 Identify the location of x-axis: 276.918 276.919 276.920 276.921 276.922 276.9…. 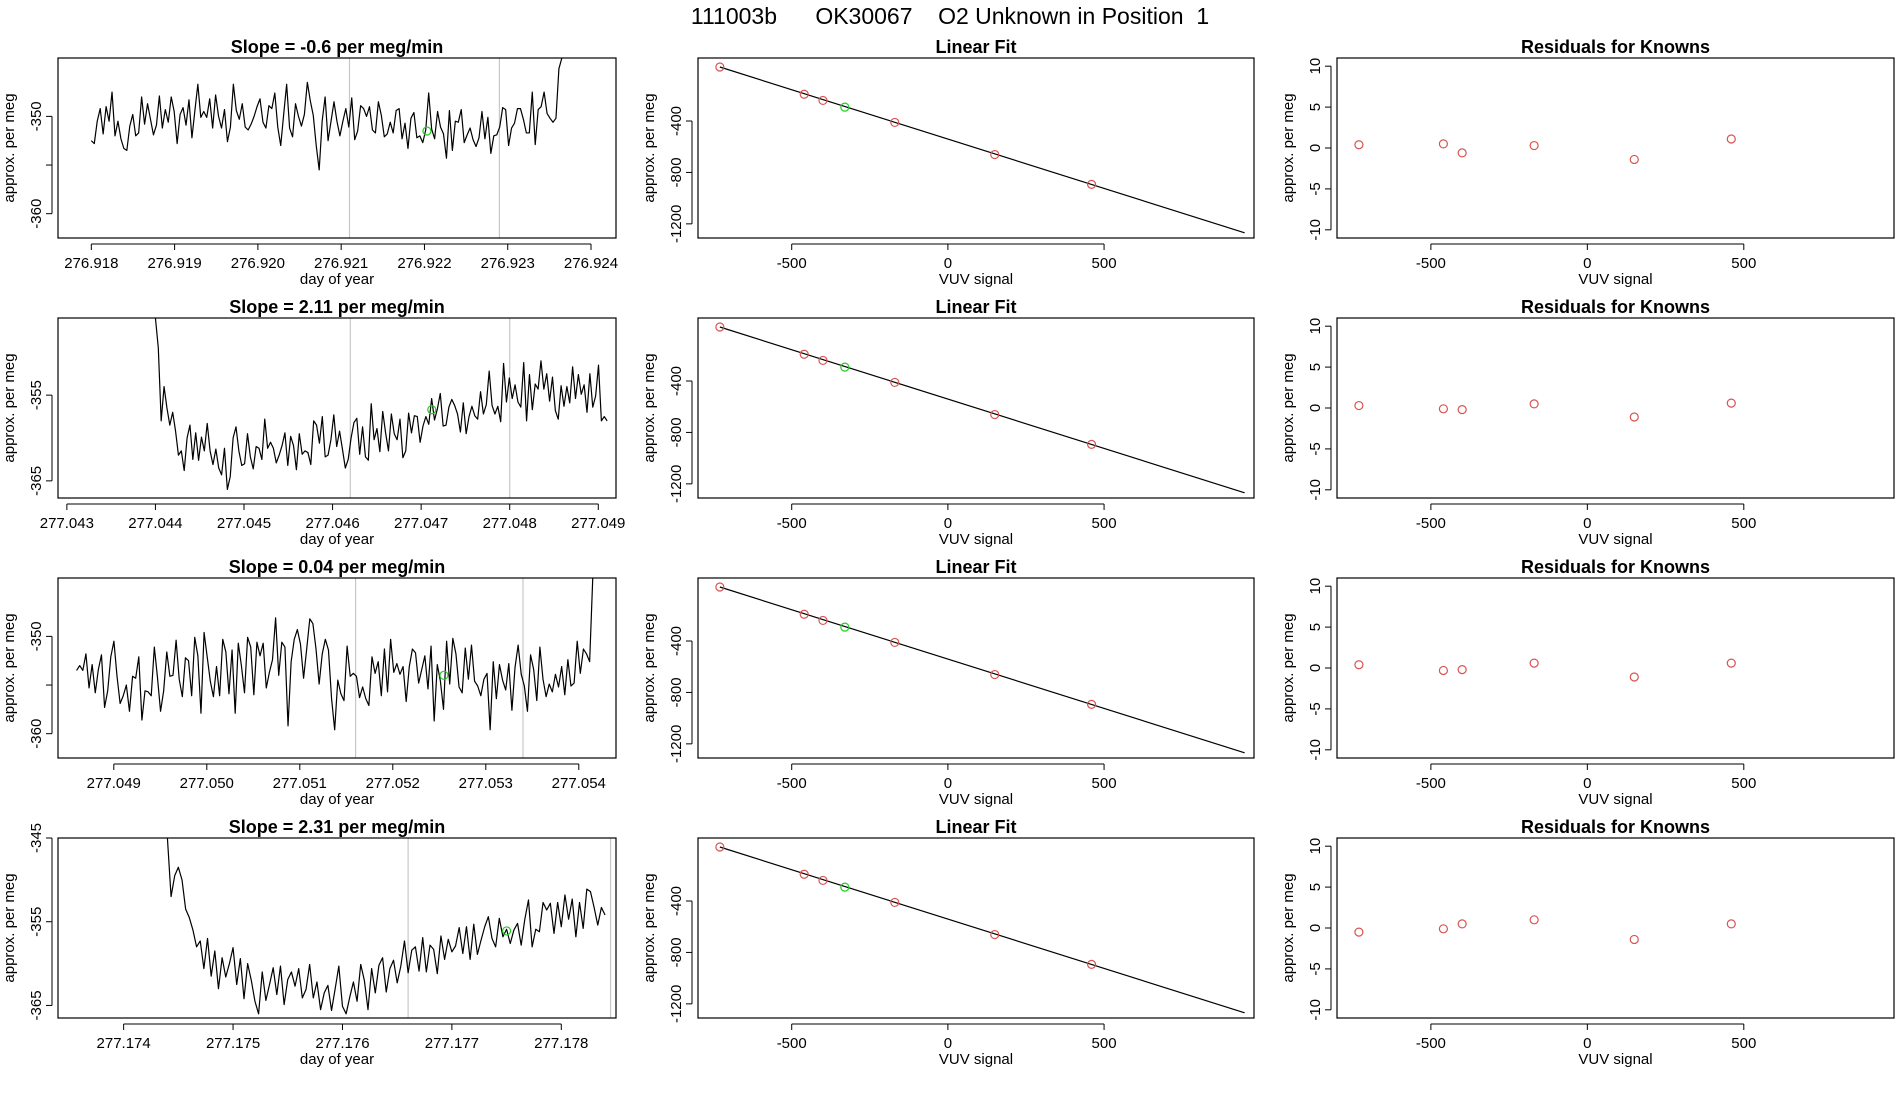
(341, 265).